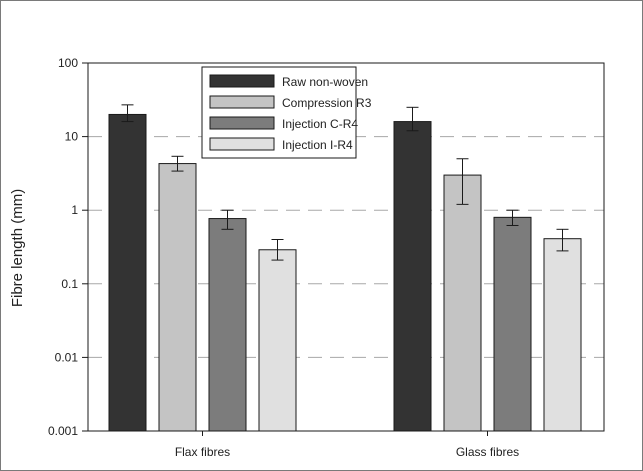 The width and height of the screenshot is (643, 471). I want to click on legend-label: Injection I-R4, so click(317, 145).